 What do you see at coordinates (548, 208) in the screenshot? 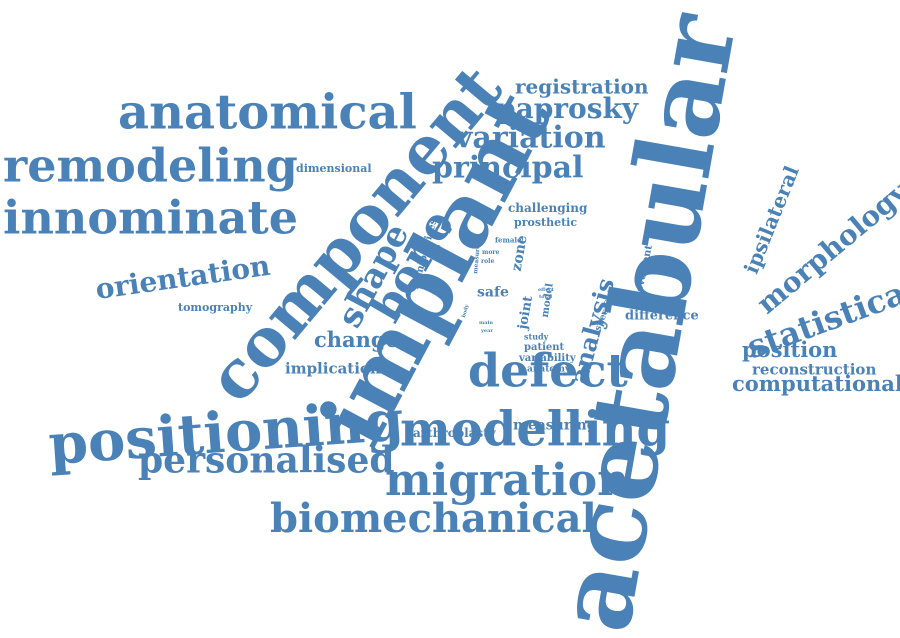
I see `word-challenging: challenging` at bounding box center [548, 208].